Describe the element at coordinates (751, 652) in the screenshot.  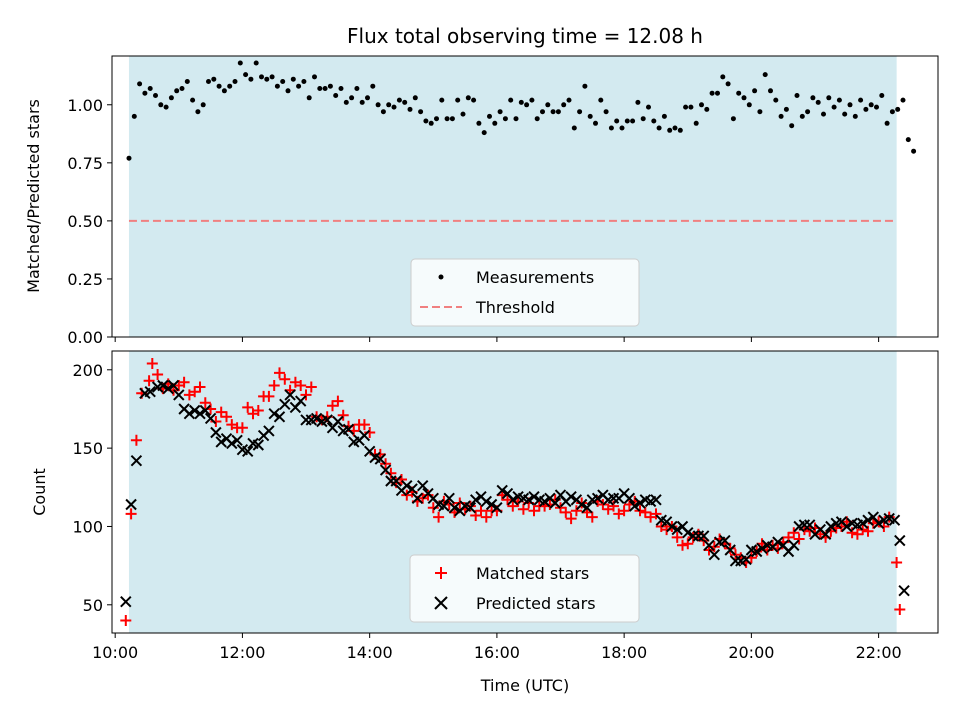
I see `bottom-x-tick-label: 20:00` at that location.